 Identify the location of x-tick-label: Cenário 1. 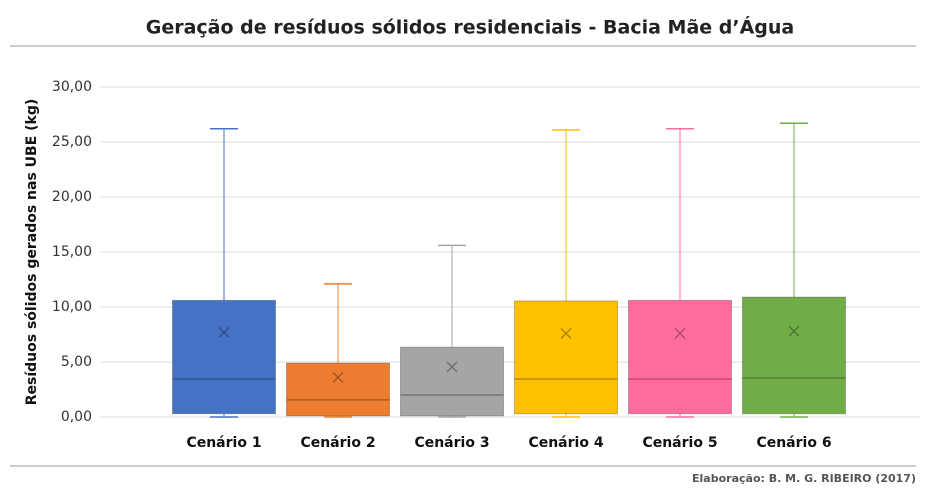
(223, 443).